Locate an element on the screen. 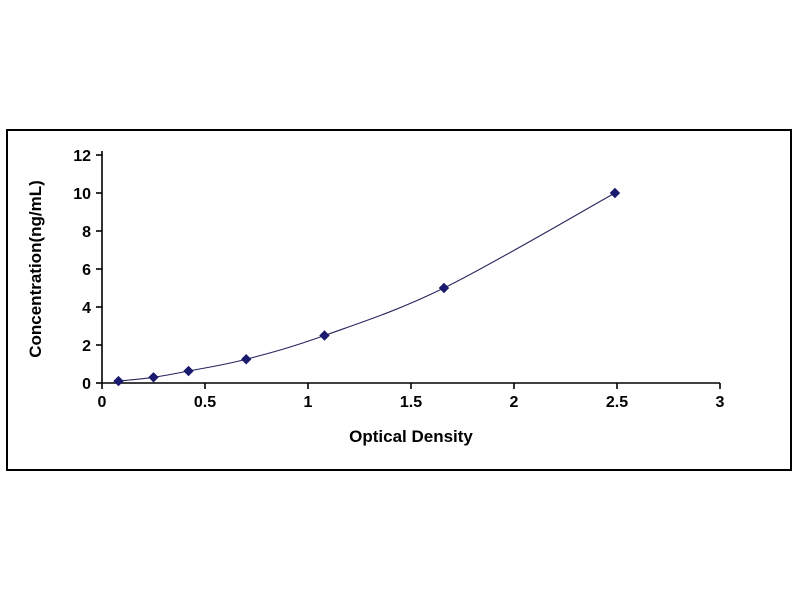 The width and height of the screenshot is (800, 600). x-tick-label: 2 is located at coordinates (514, 402).